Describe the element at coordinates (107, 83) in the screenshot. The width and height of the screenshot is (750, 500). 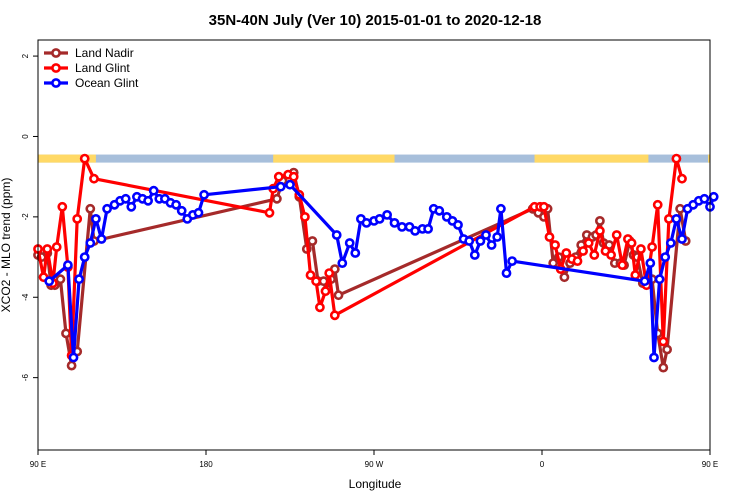
I see `legend-label: Ocean Glint` at that location.